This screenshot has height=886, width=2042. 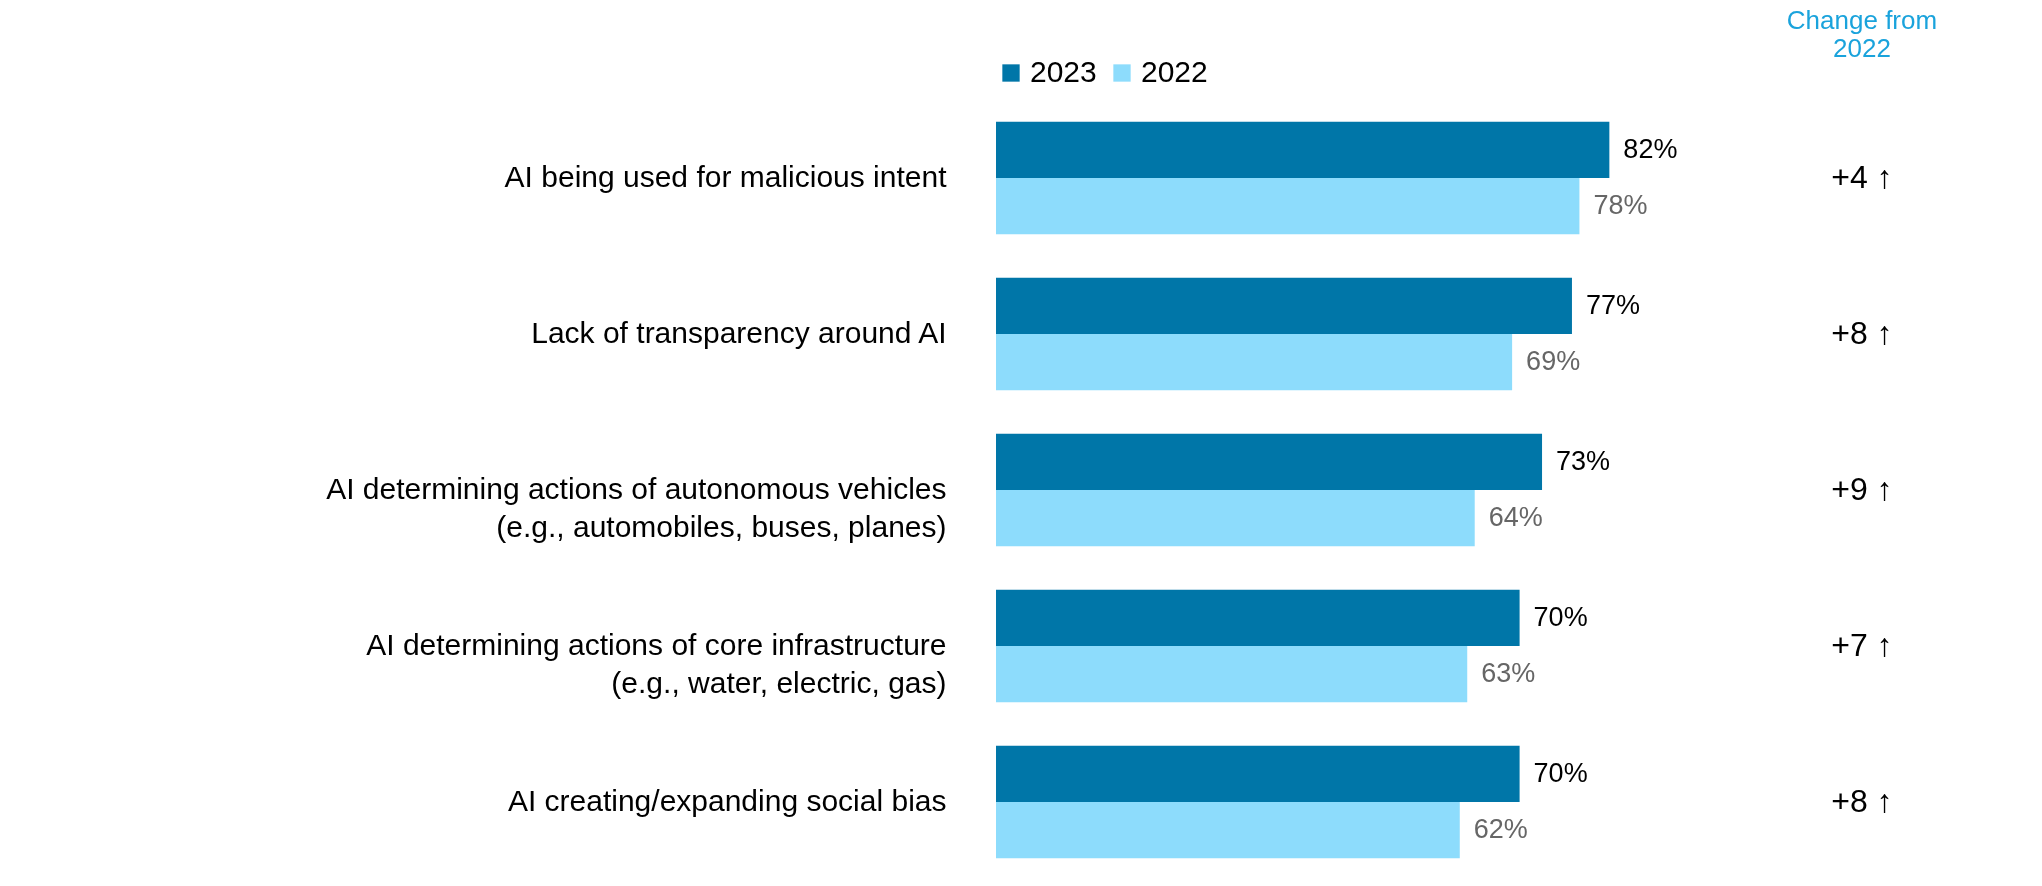 What do you see at coordinates (1500, 829) in the screenshot?
I see `data-label: 62%` at bounding box center [1500, 829].